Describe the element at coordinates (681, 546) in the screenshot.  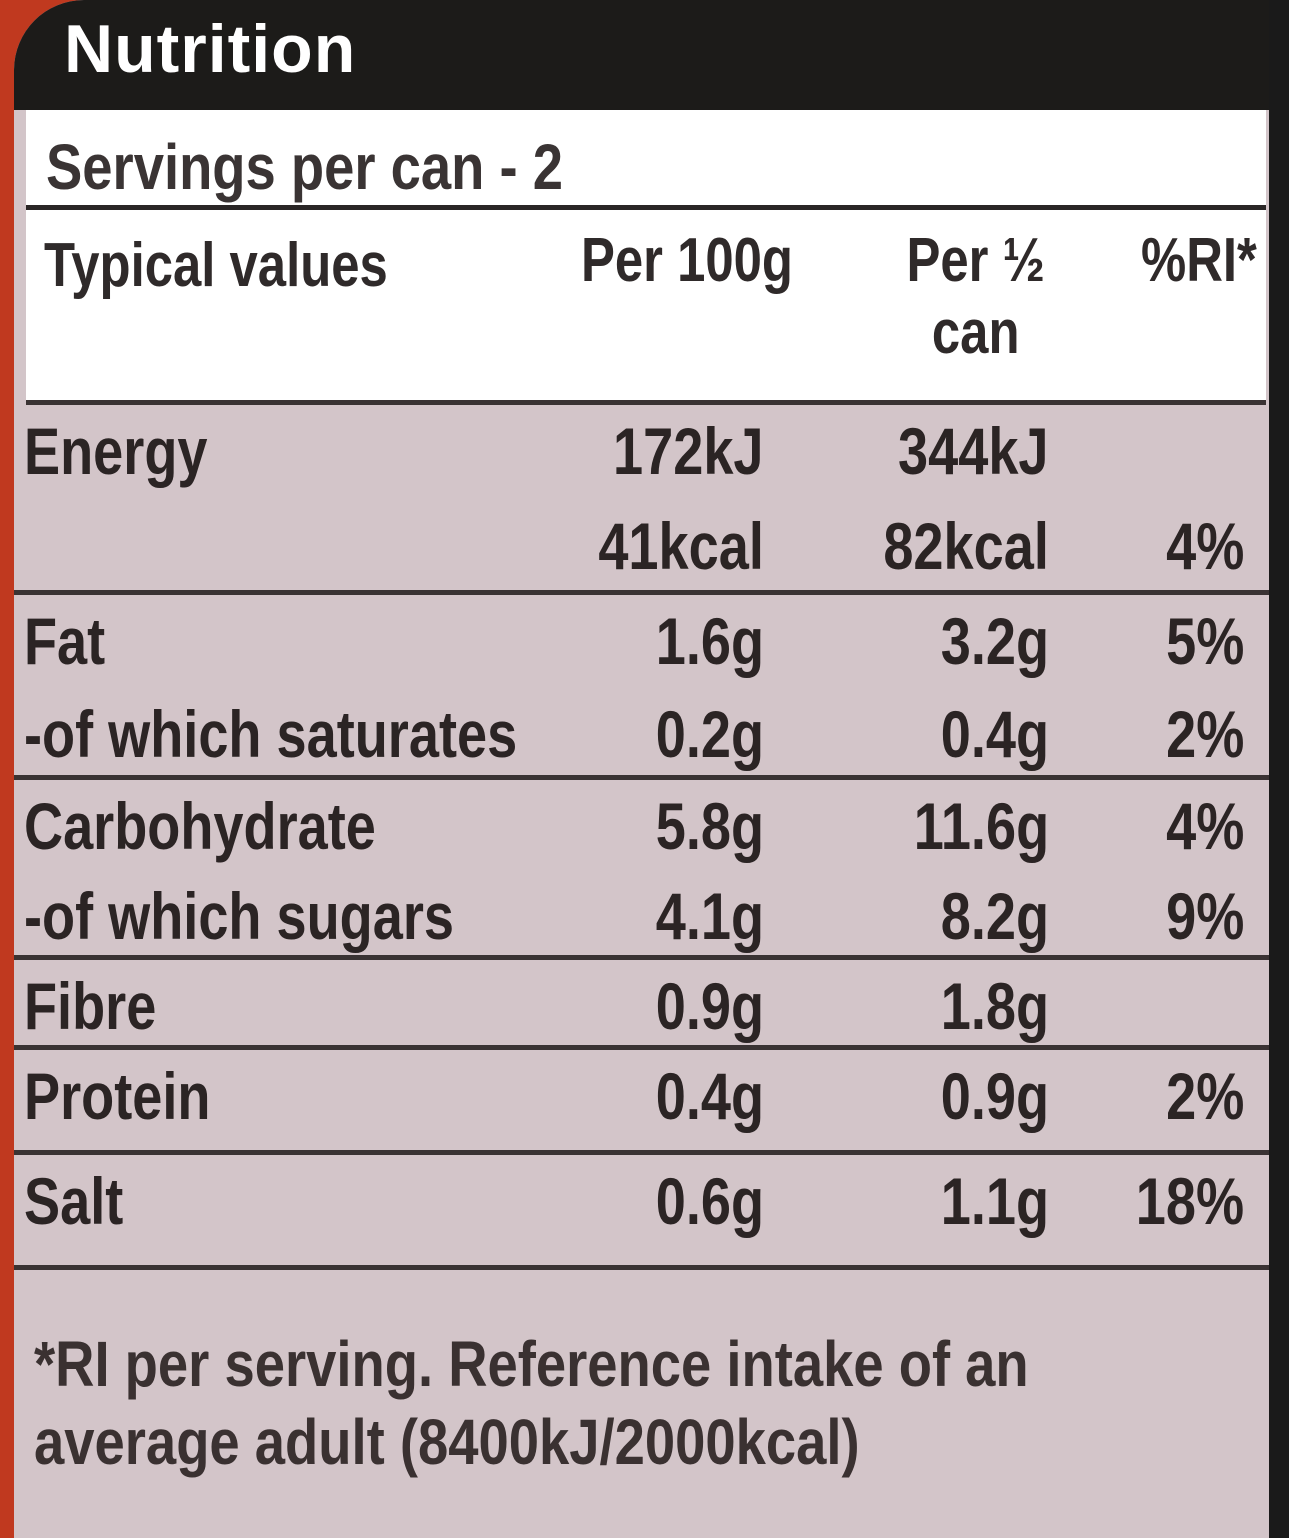
I see `value-per-100g: 41kcal` at that location.